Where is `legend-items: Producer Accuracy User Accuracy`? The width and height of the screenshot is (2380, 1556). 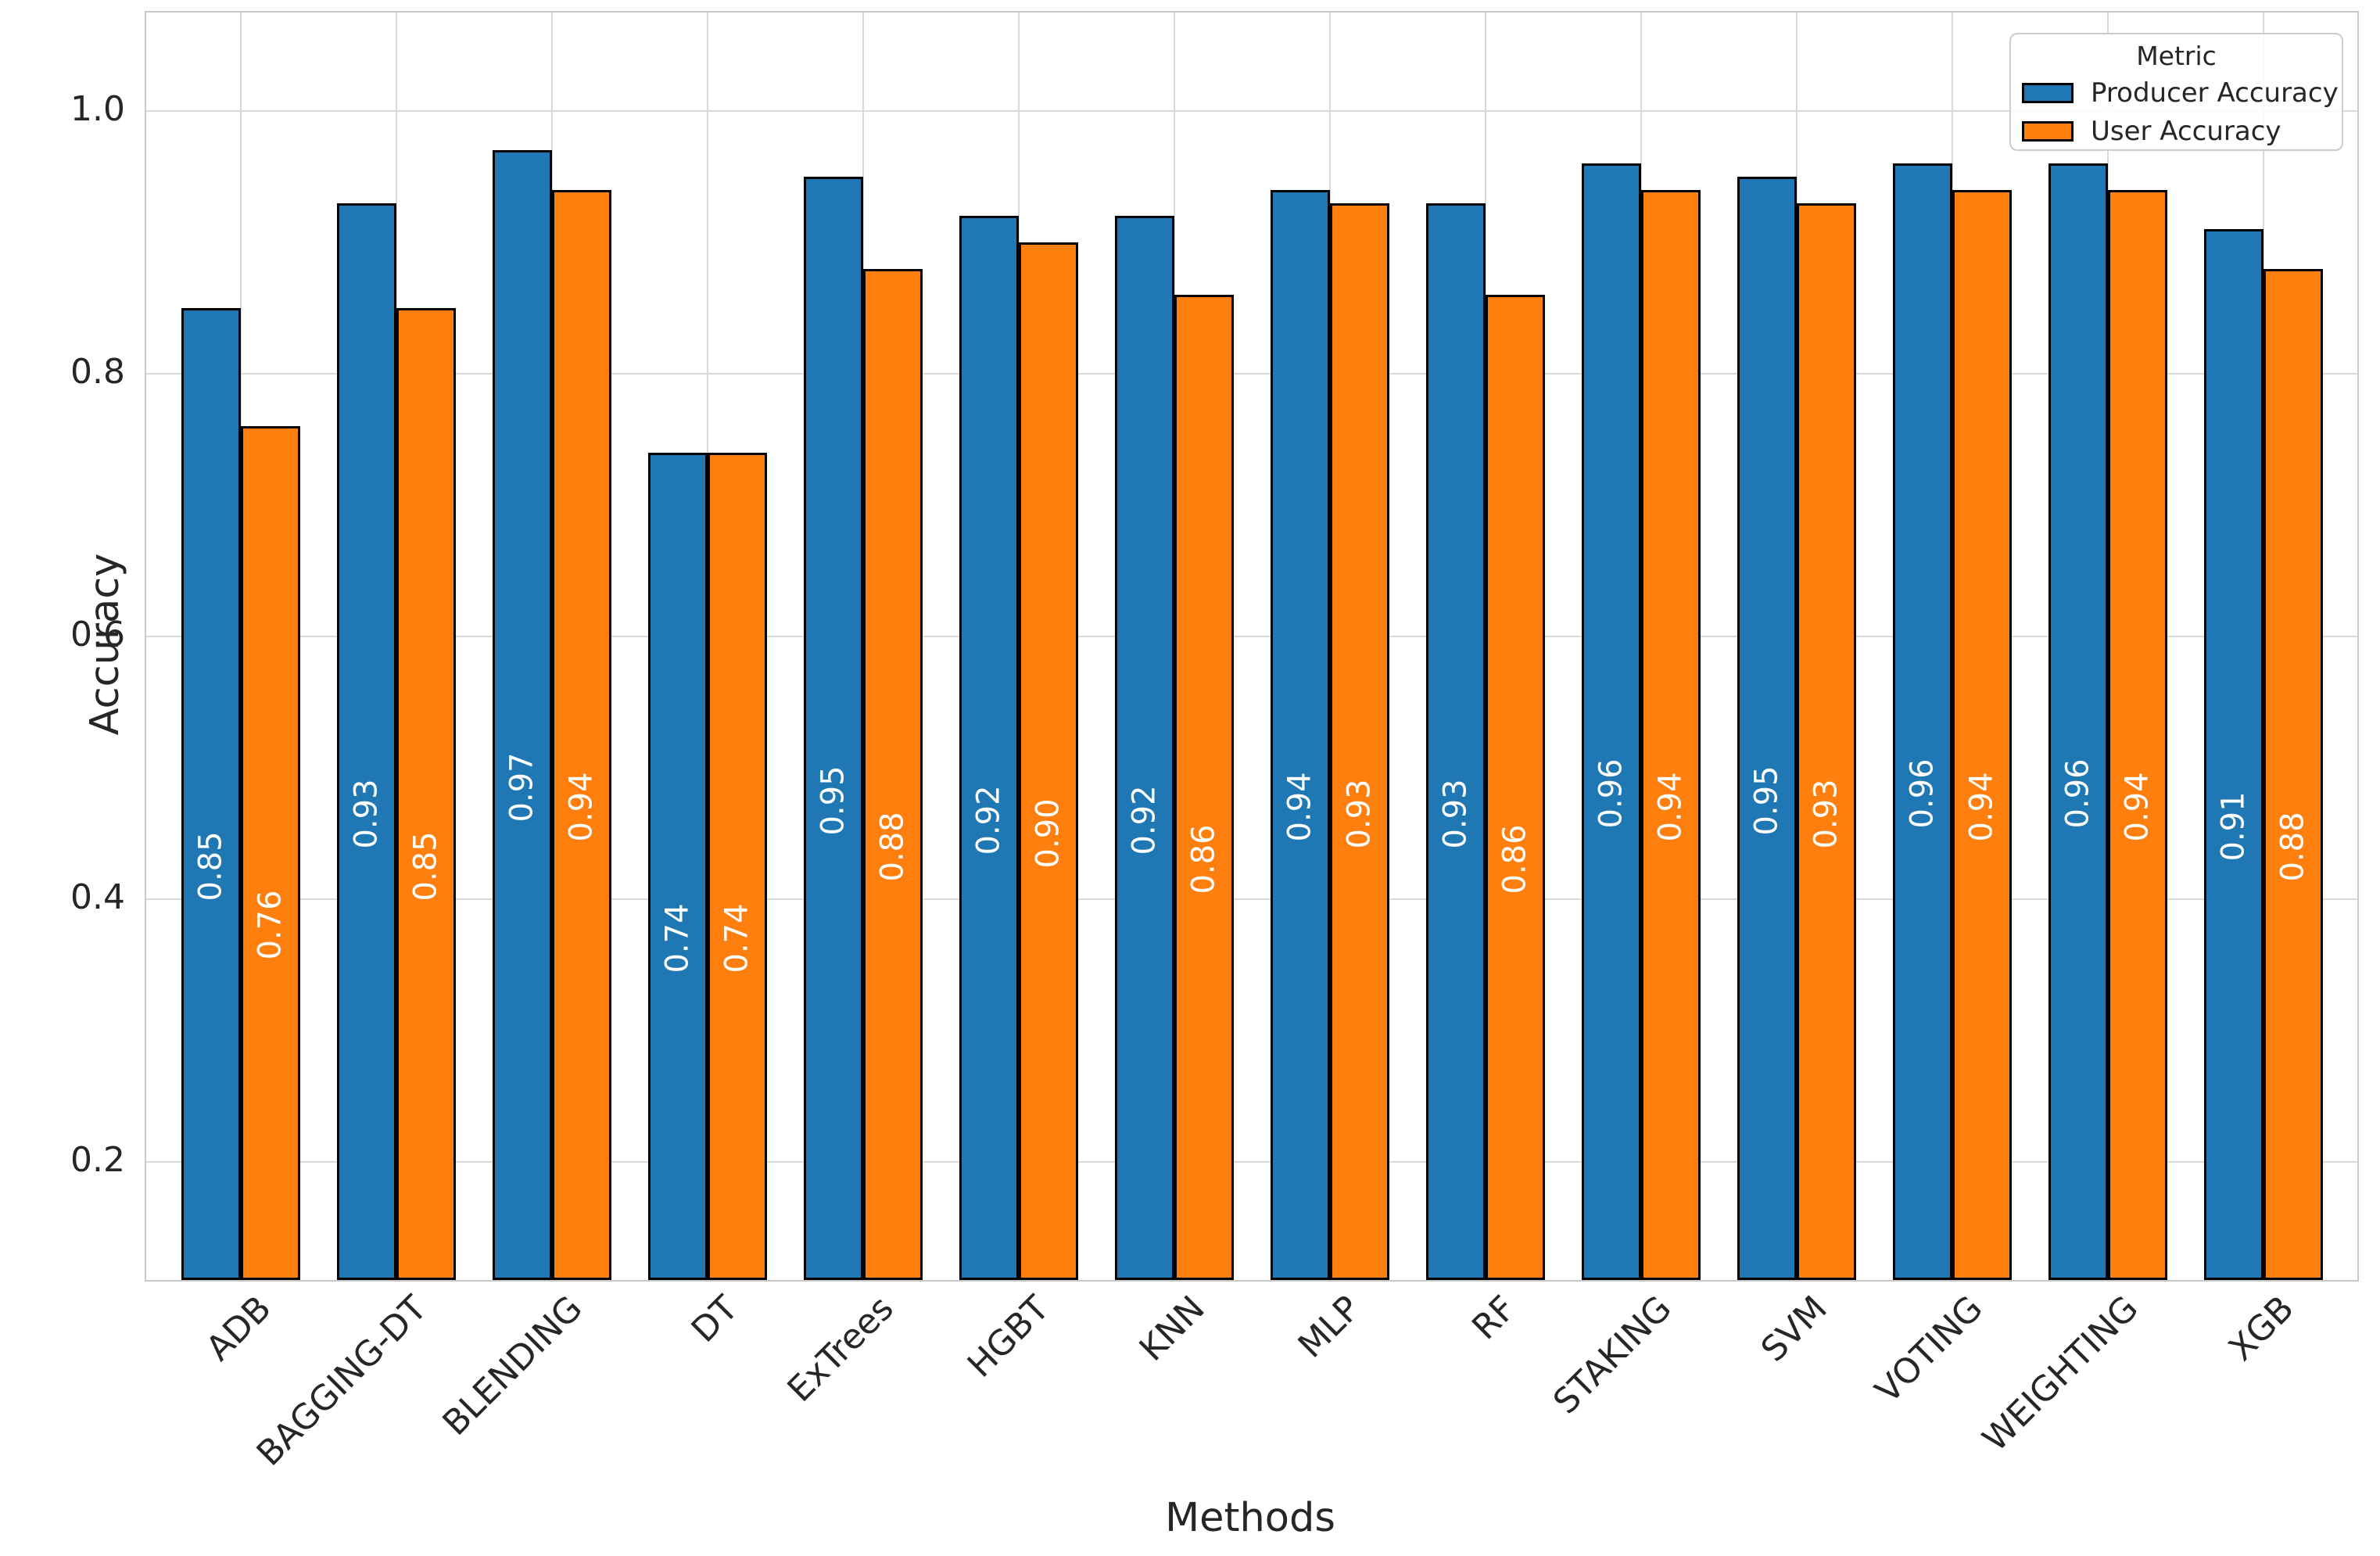
legend-items: Producer Accuracy User Accuracy is located at coordinates (2180, 112).